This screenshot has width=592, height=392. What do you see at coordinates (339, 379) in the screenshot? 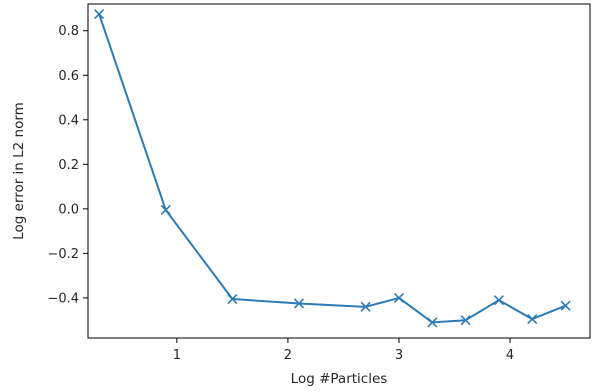
I see `x-axis-label: Log #Particles` at bounding box center [339, 379].